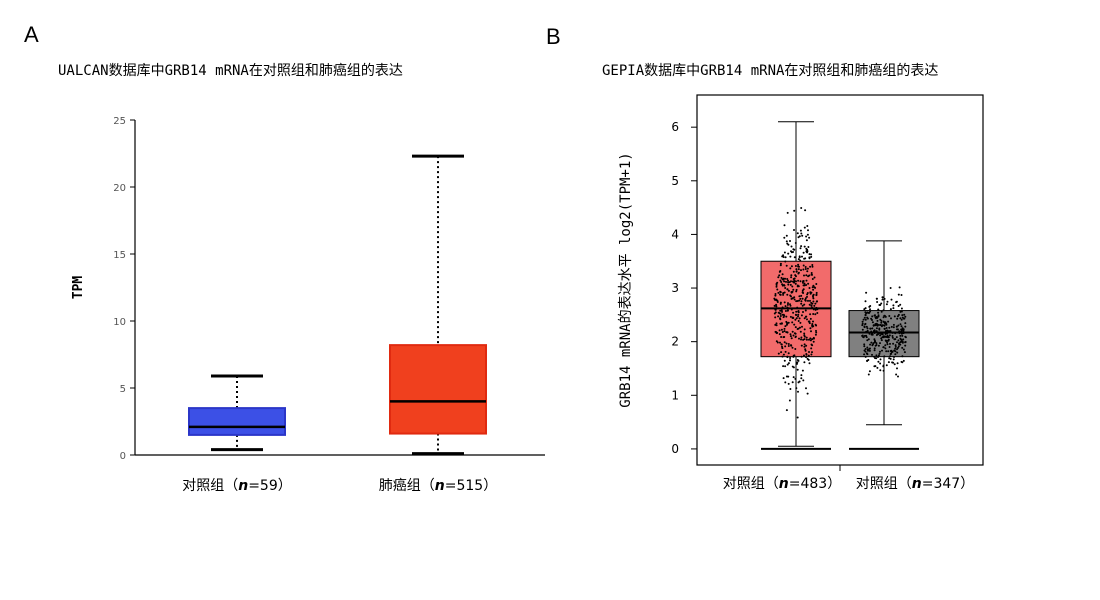 This screenshot has width=1100, height=600. Describe the element at coordinates (119, 121) in the screenshot. I see `chart-a-y-tick-label: 25` at that location.